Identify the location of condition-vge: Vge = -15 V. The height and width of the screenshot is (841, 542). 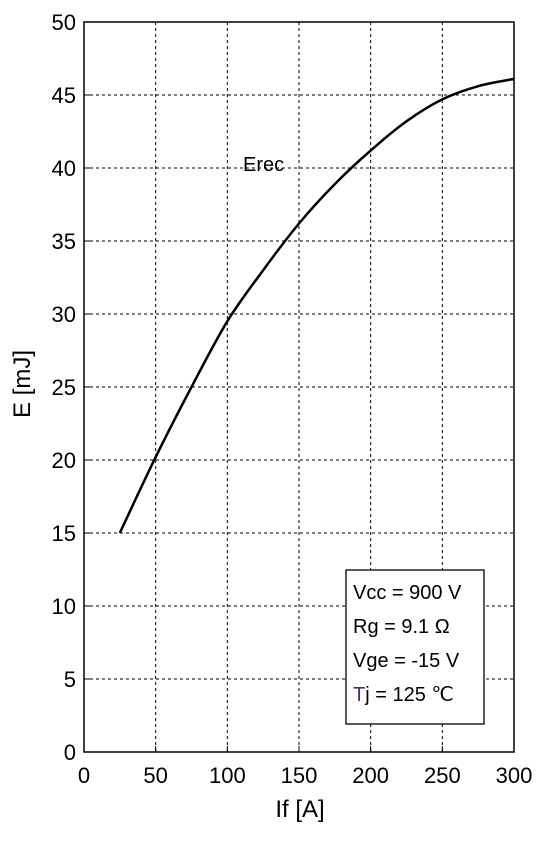
(406, 661).